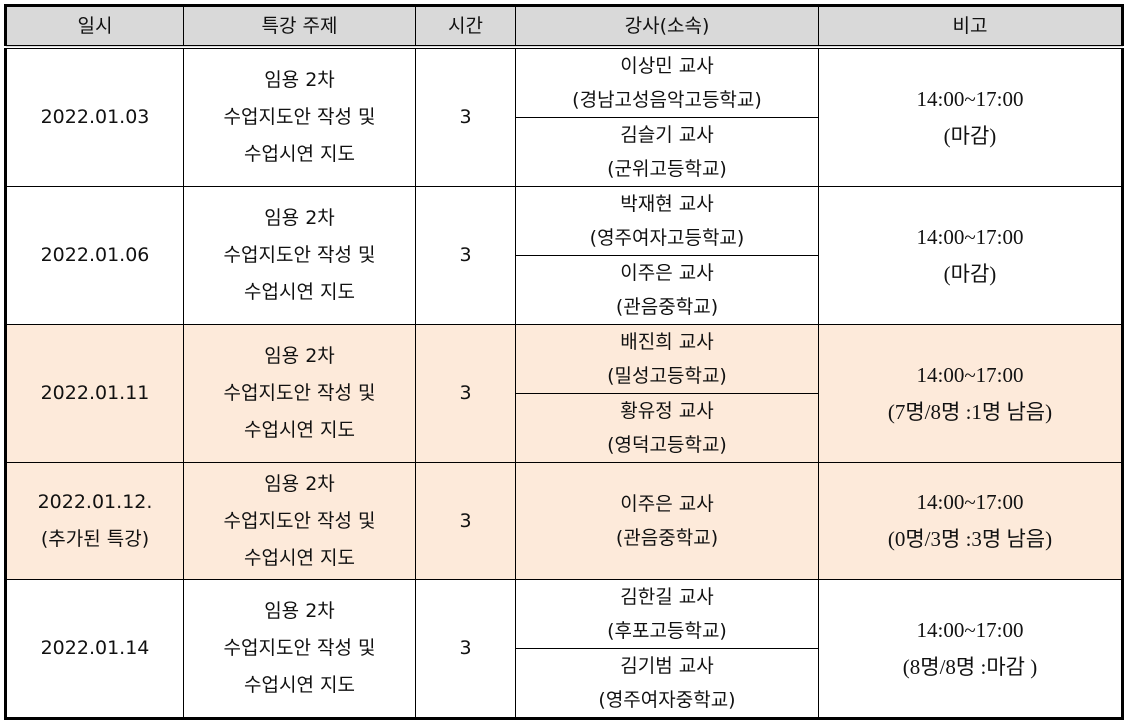 The width and height of the screenshot is (1127, 720). Describe the element at coordinates (667, 428) in the screenshot. I see `instructor-cell: 황유정 교사 (영덕고등학교)` at that location.